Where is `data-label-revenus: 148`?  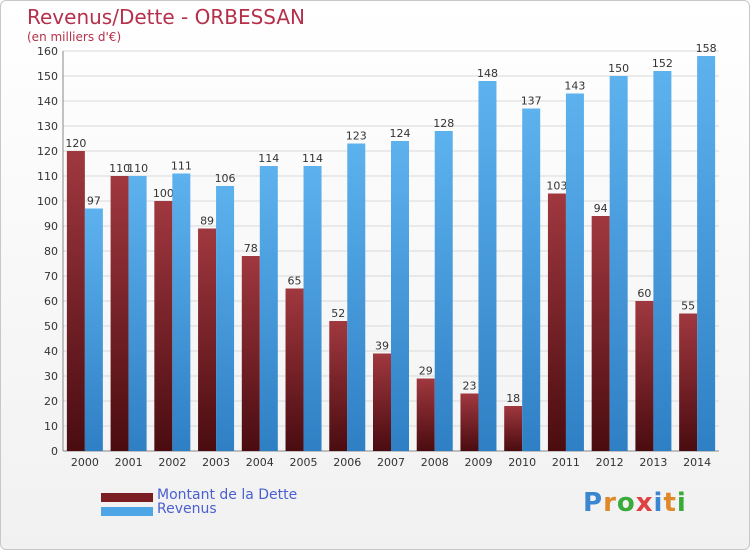
data-label-revenus: 148 is located at coordinates (487, 73).